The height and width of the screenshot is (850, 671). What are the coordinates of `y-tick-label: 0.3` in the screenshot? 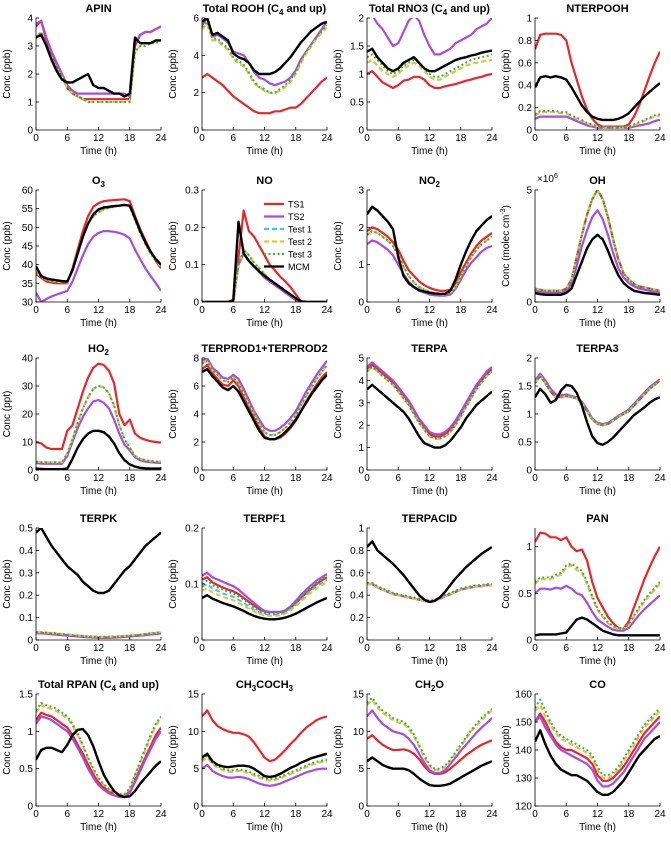 It's located at (26, 573).